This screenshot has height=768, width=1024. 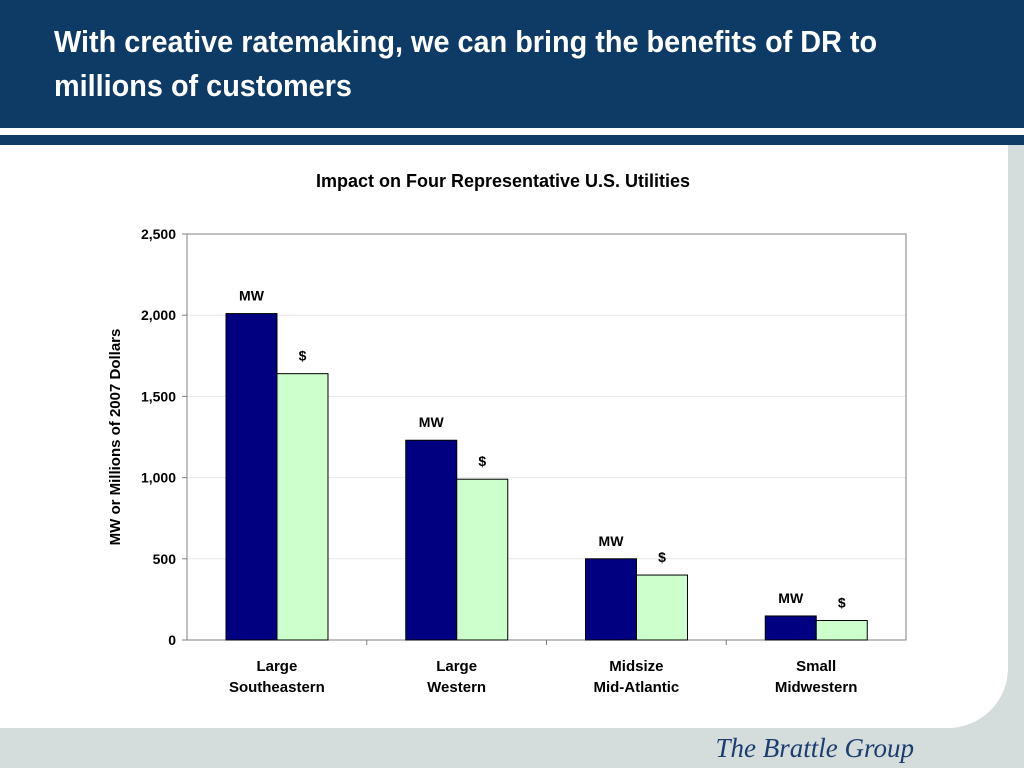 I want to click on brattle-logo: The Brattle Group, so click(x=815, y=748).